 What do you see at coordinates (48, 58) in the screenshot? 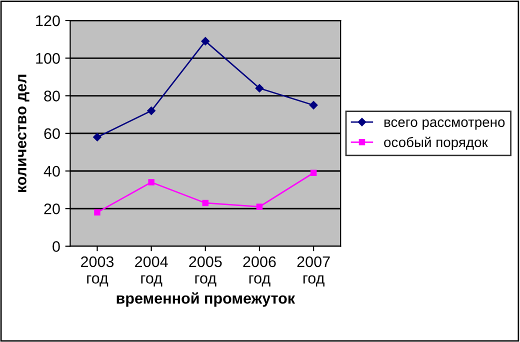
I see `y-tick-label: 100` at bounding box center [48, 58].